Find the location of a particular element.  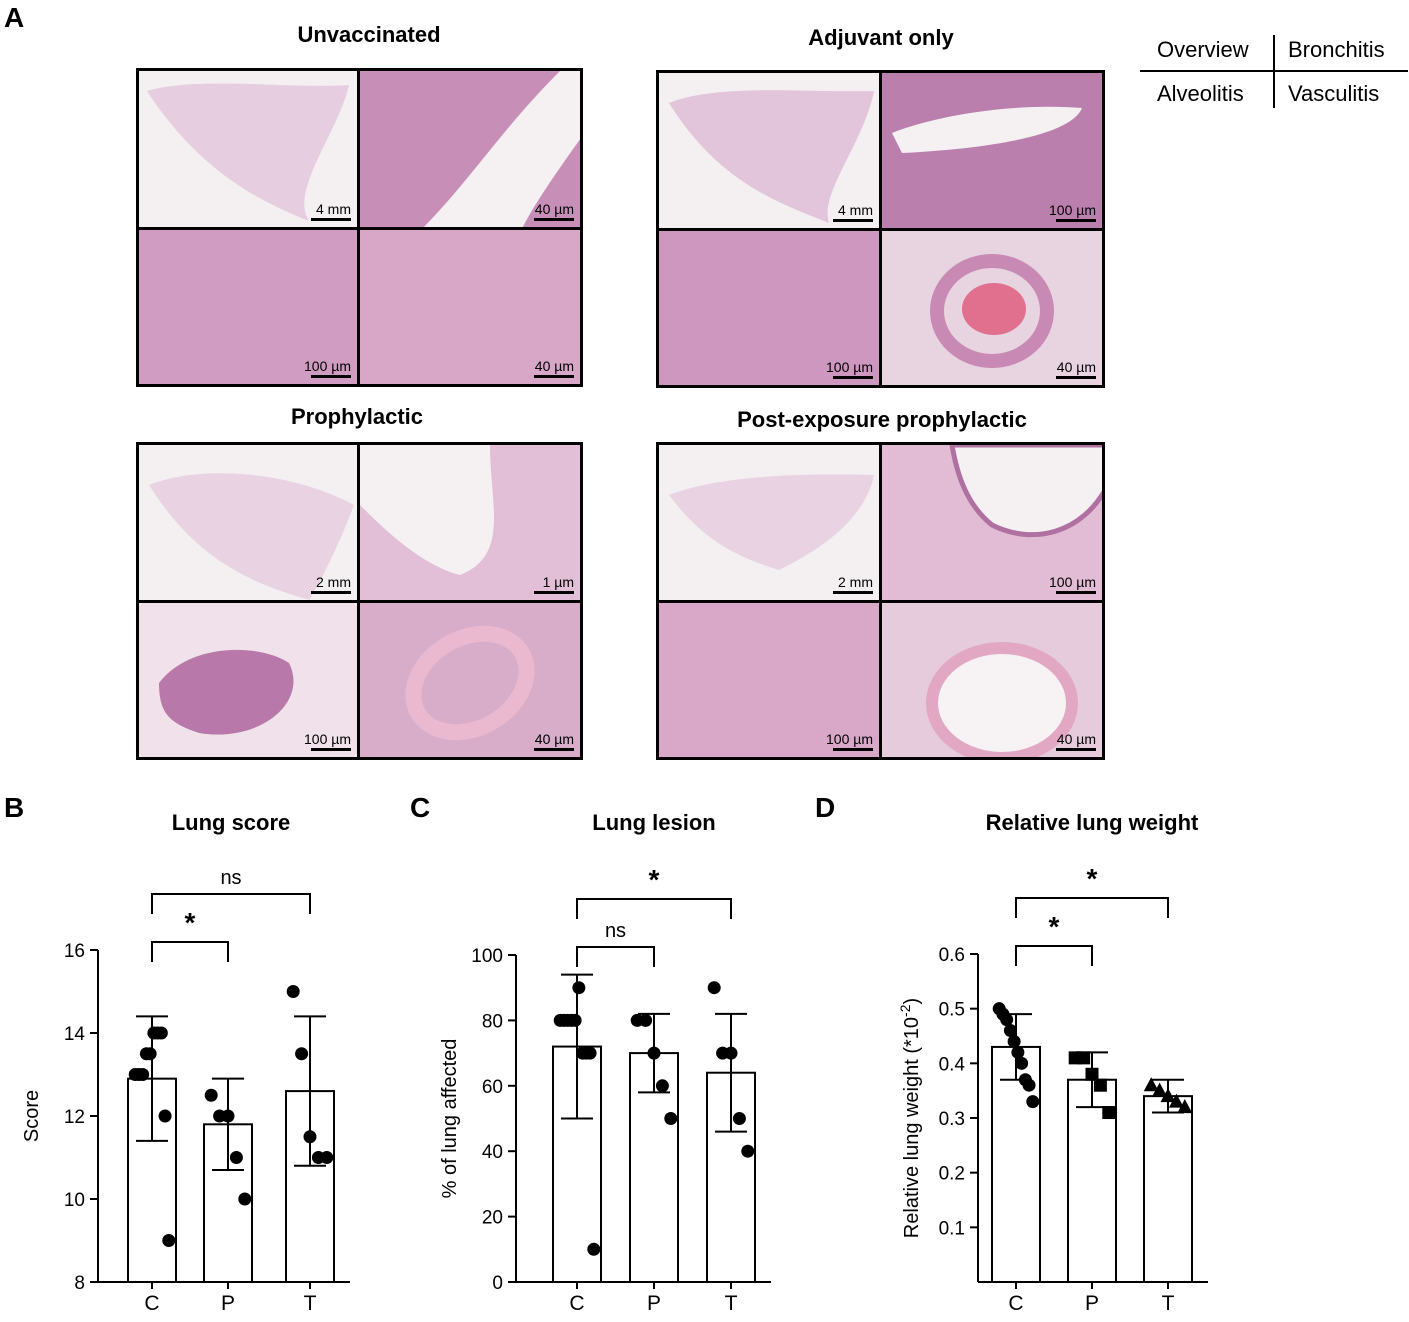

y-tick-label: 0.3 is located at coordinates (952, 1119).